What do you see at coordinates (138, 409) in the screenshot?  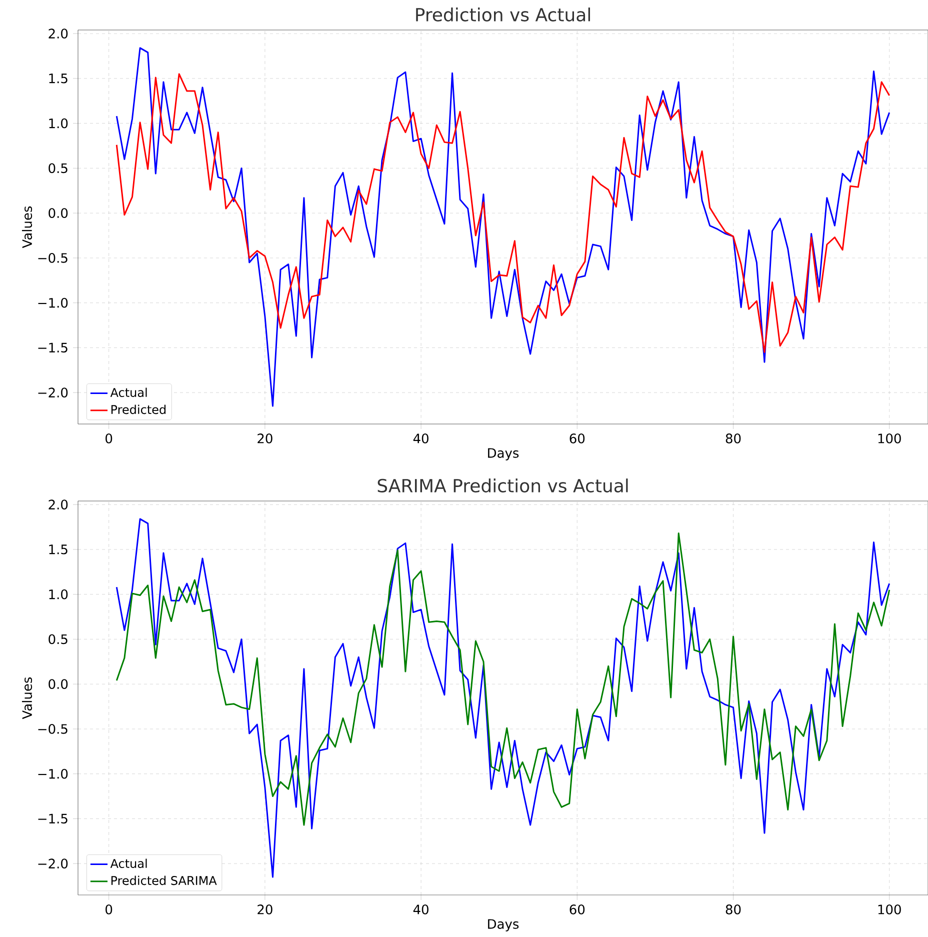 I see `legend-label: Predicted` at bounding box center [138, 409].